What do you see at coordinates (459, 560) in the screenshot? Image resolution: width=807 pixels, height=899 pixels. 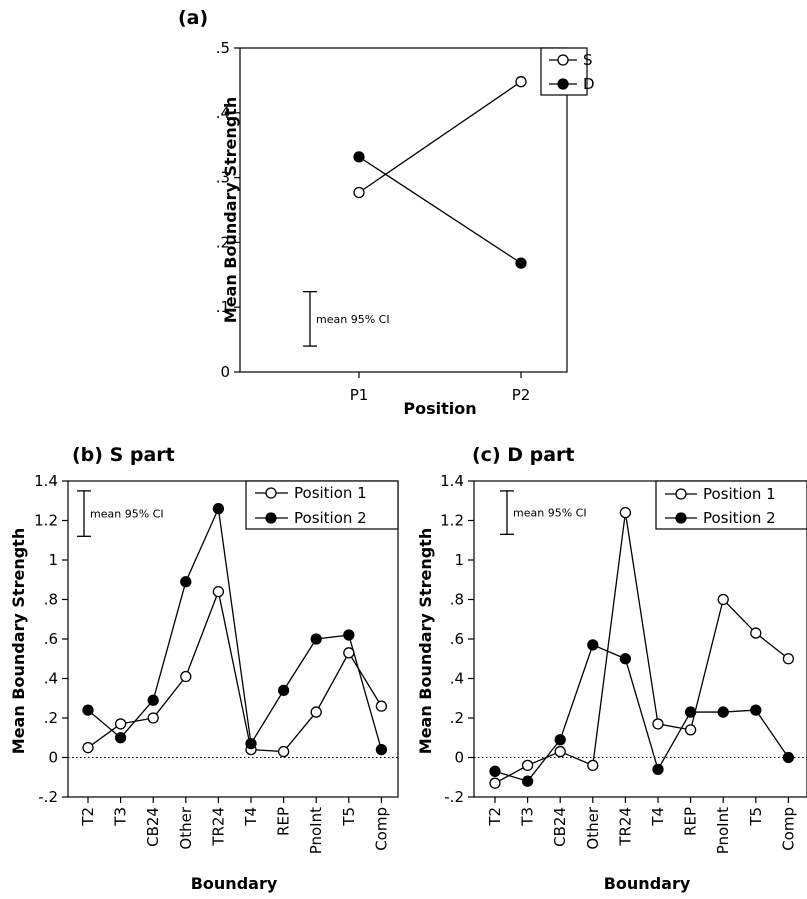 I see `y-tick-label: 1` at bounding box center [459, 560].